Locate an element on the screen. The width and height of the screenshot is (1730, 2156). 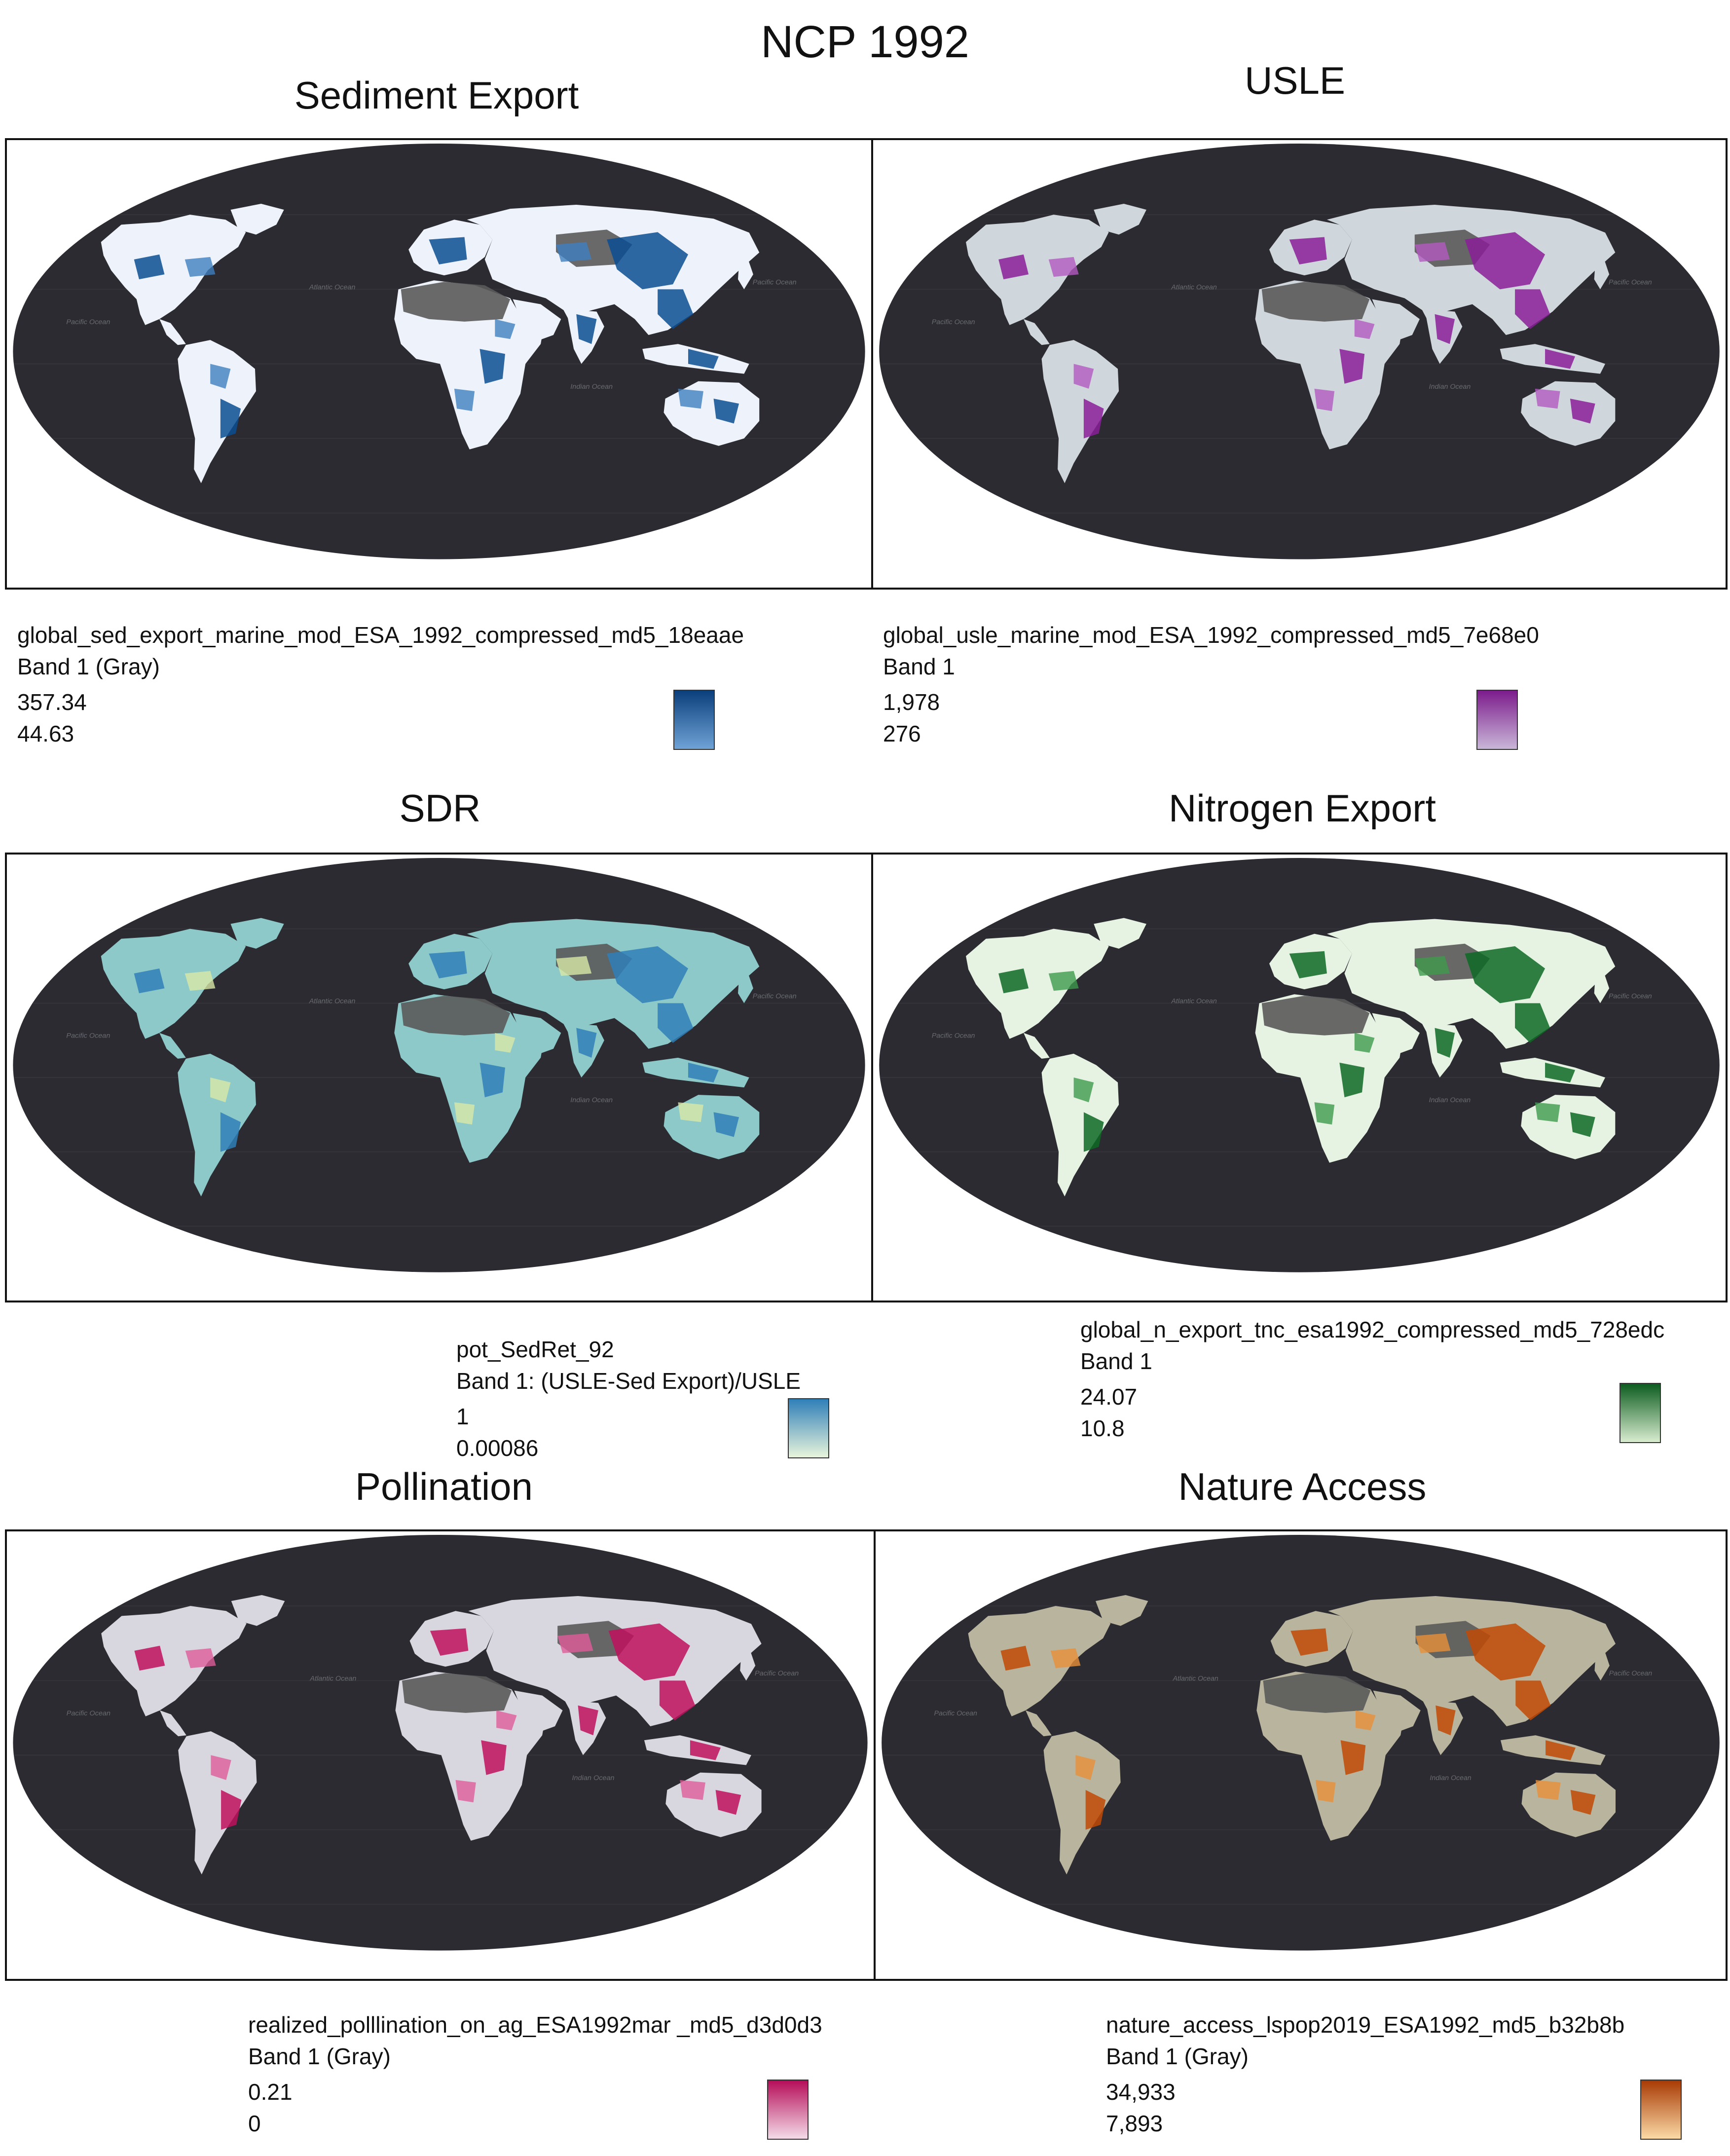
legend-max: 1,978 is located at coordinates (912, 702).